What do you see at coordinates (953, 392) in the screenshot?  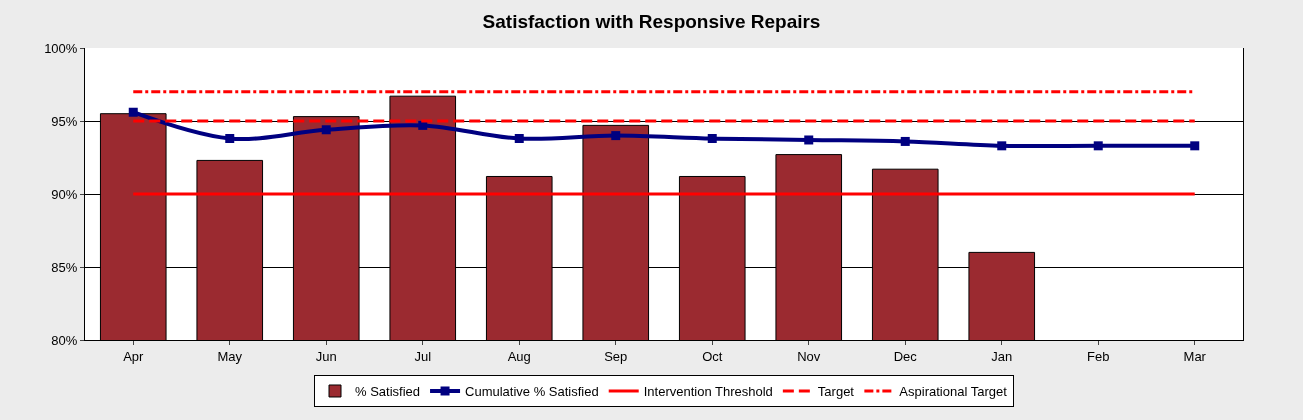 I see `legend-label: Aspirational Target` at bounding box center [953, 392].